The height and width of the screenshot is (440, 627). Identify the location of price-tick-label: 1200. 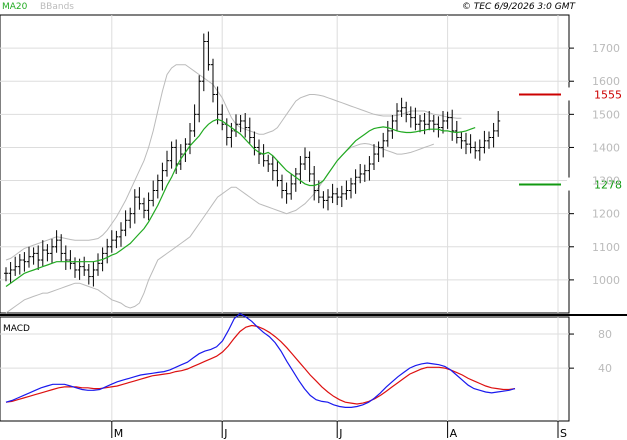
(606, 214).